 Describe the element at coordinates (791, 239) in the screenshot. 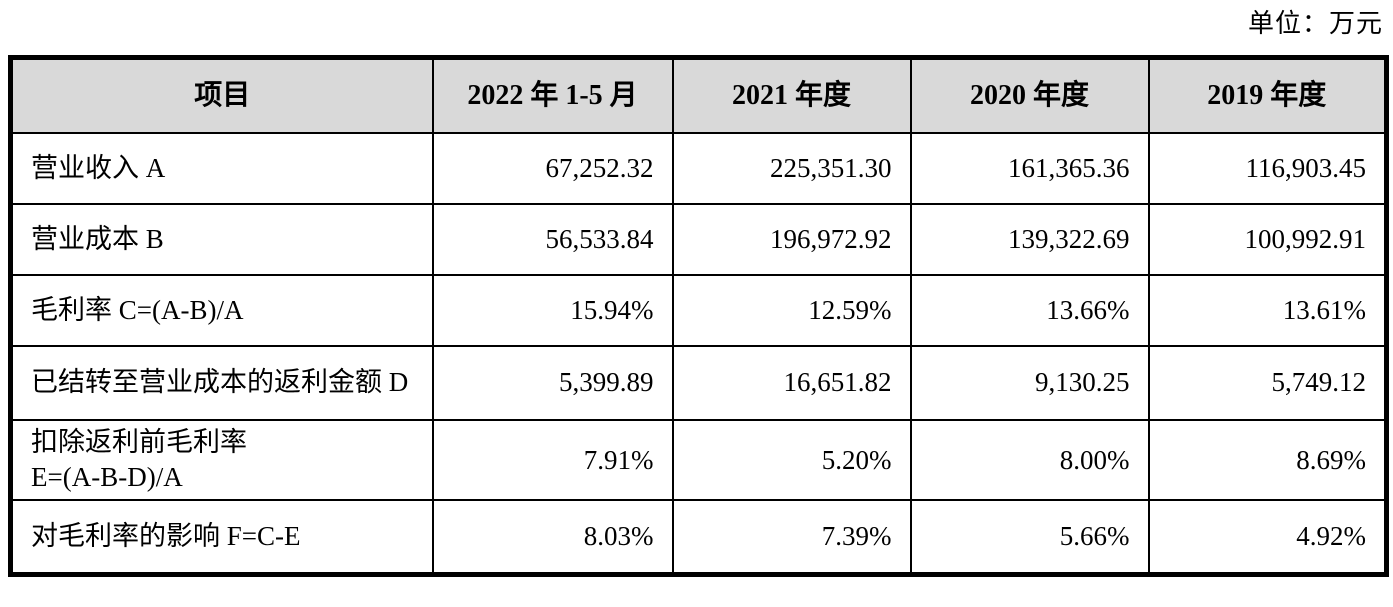

I see `cell-value: 196,972.92` at that location.